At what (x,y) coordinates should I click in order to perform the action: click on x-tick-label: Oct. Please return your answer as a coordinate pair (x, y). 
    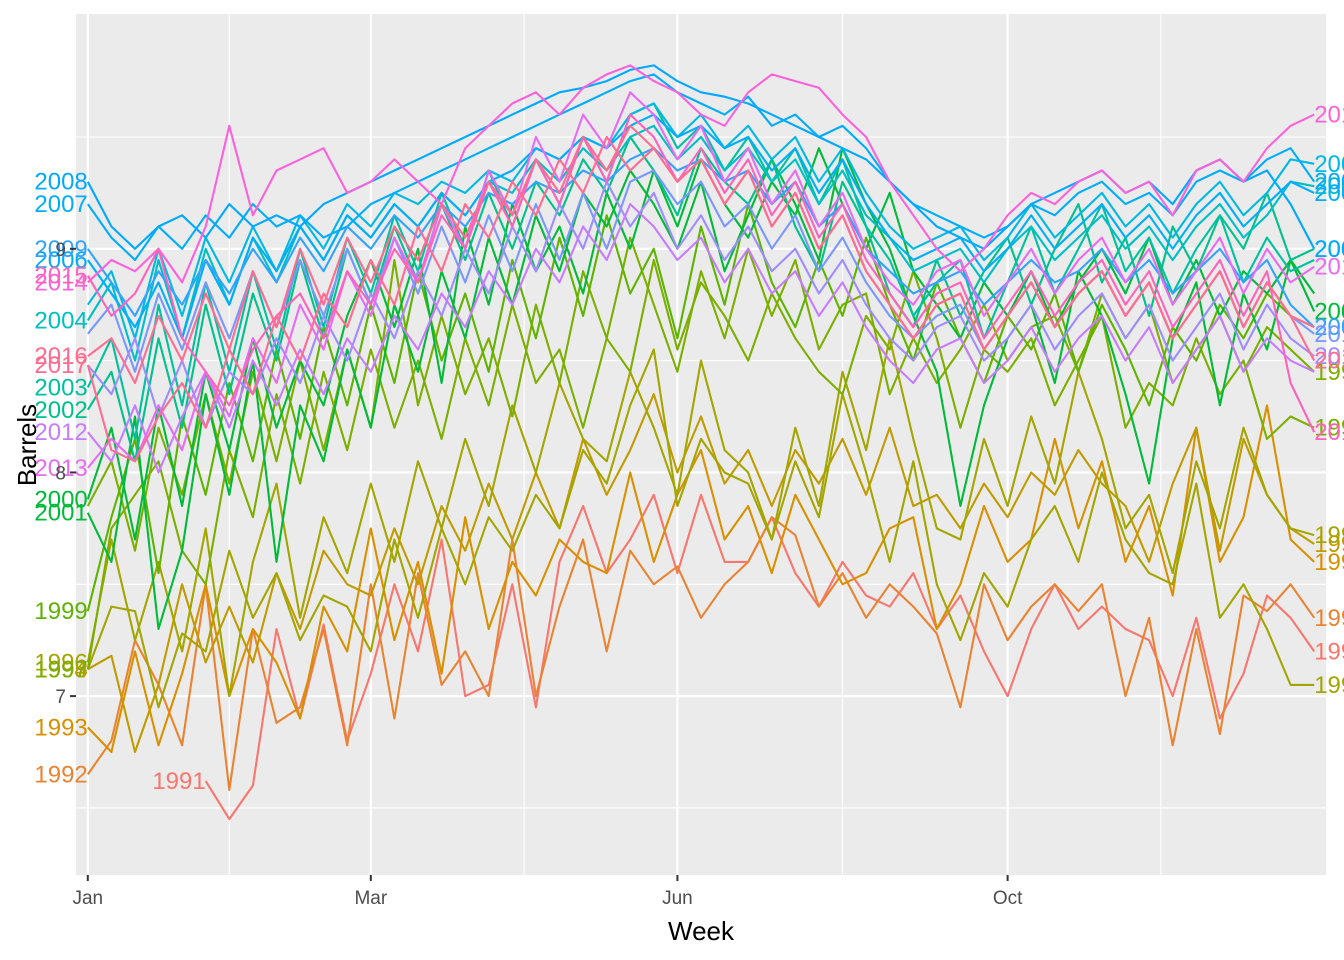
    Looking at the image, I should click on (1008, 898).